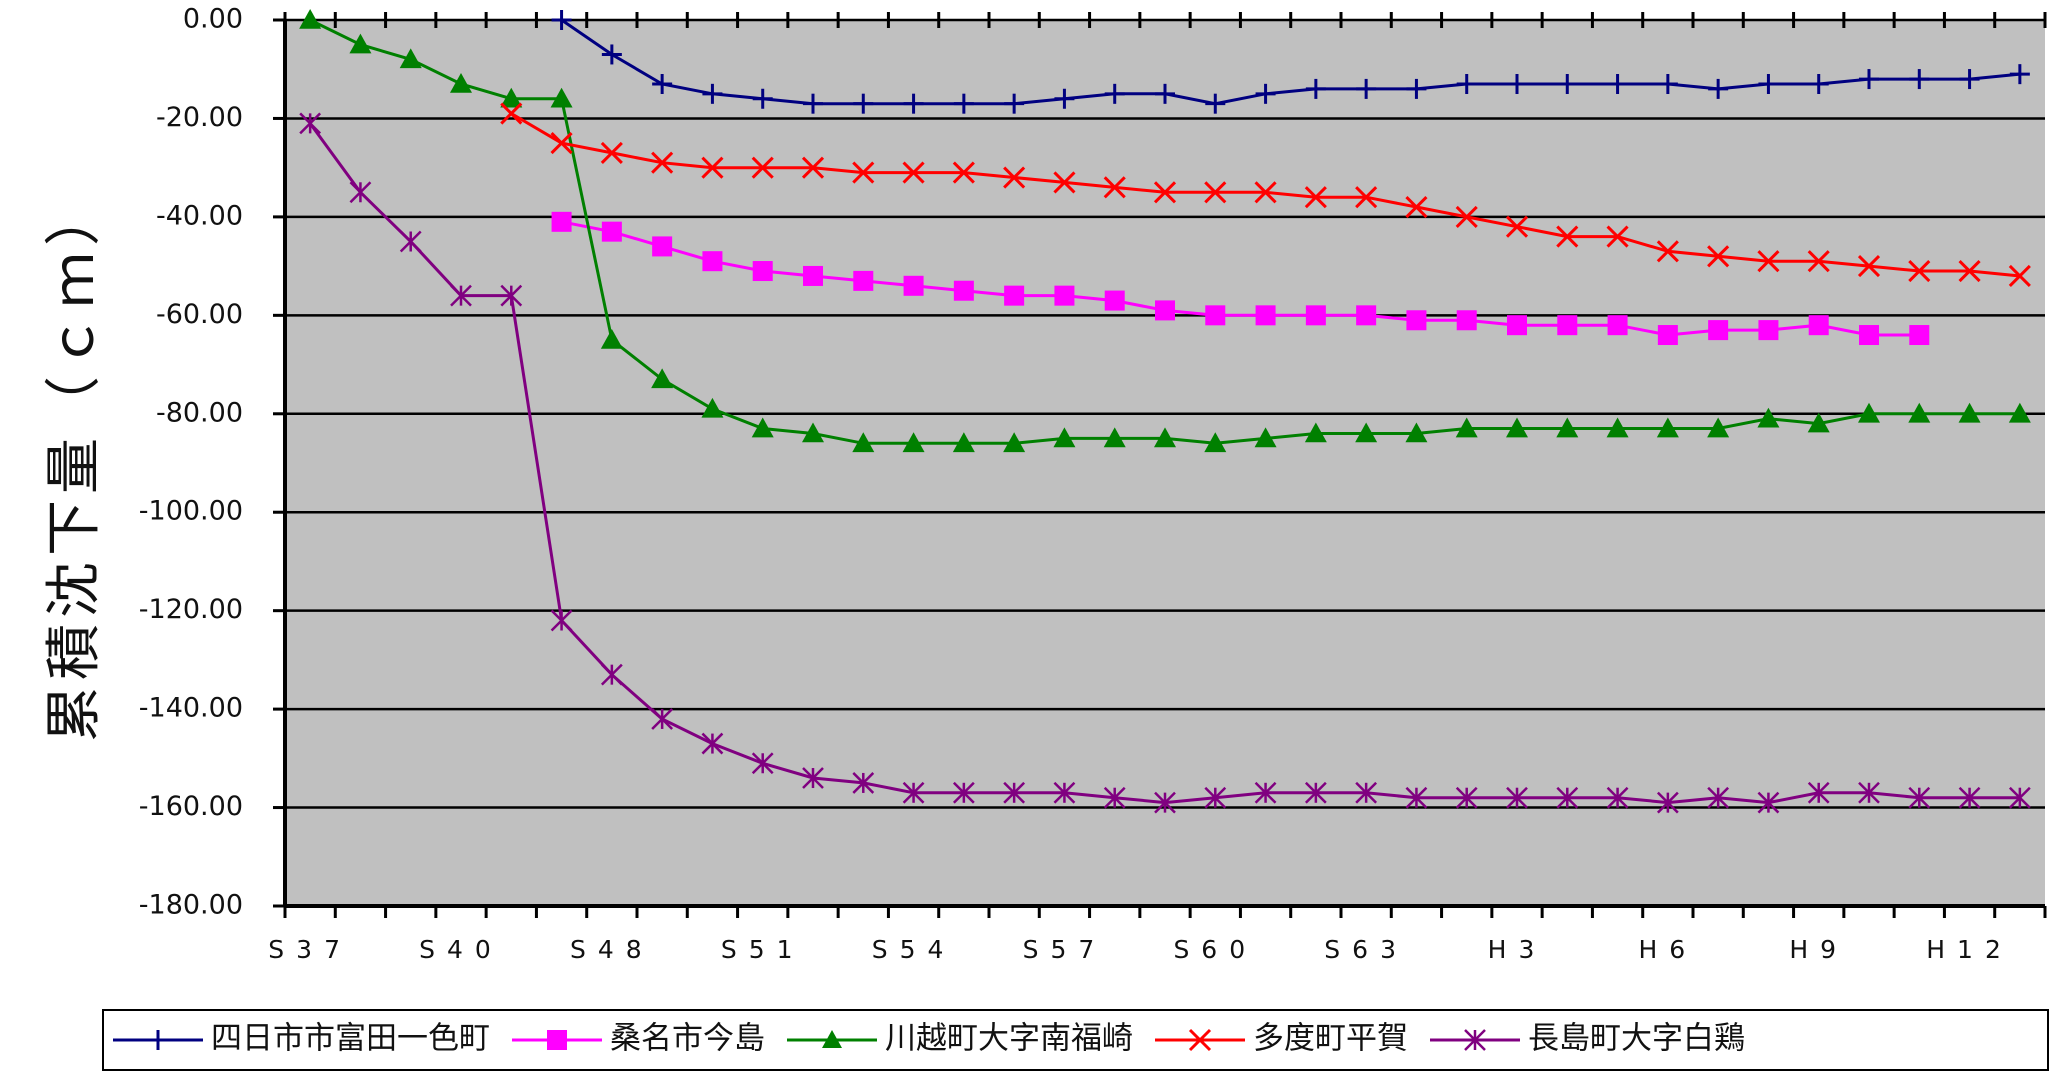 The width and height of the screenshot is (2058, 1074). Describe the element at coordinates (191, 806) in the screenshot. I see `y-tick-label: -160.00` at that location.